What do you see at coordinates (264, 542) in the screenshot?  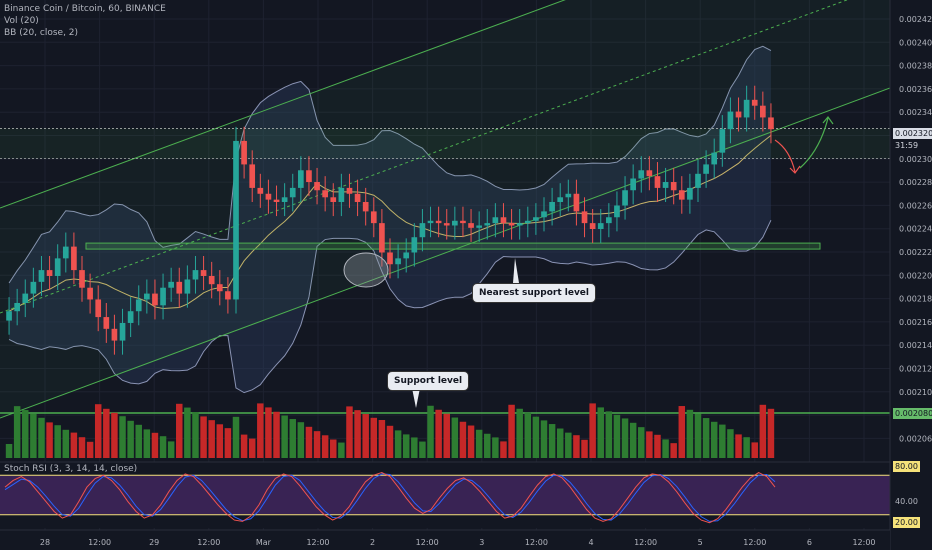 I see `time-tick-label: Mar` at bounding box center [264, 542].